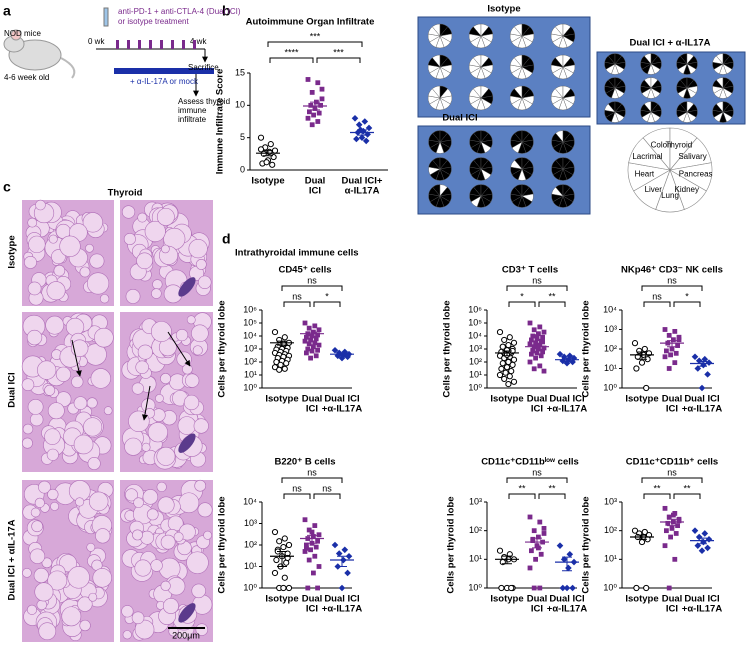 This screenshot has height=648, width=750. I want to click on x-tick-label: Dual ICI, so click(701, 399).